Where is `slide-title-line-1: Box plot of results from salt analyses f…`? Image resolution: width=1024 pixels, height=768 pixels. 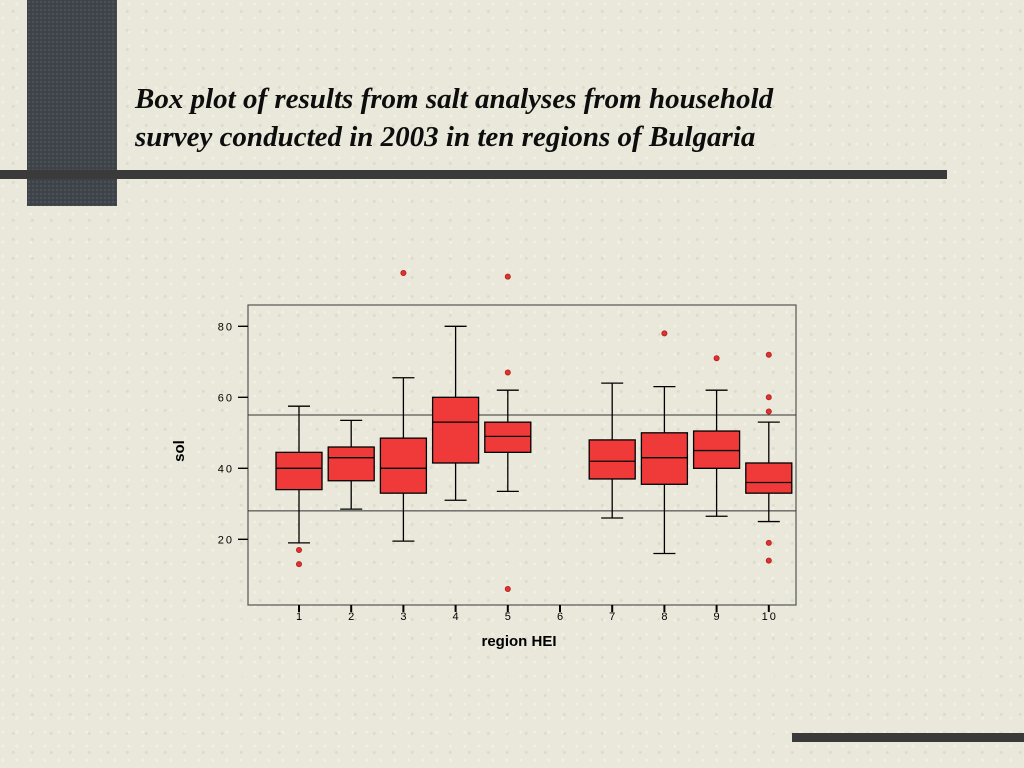 slide-title-line-1: Box plot of results from salt analyses f… is located at coordinates (454, 99).